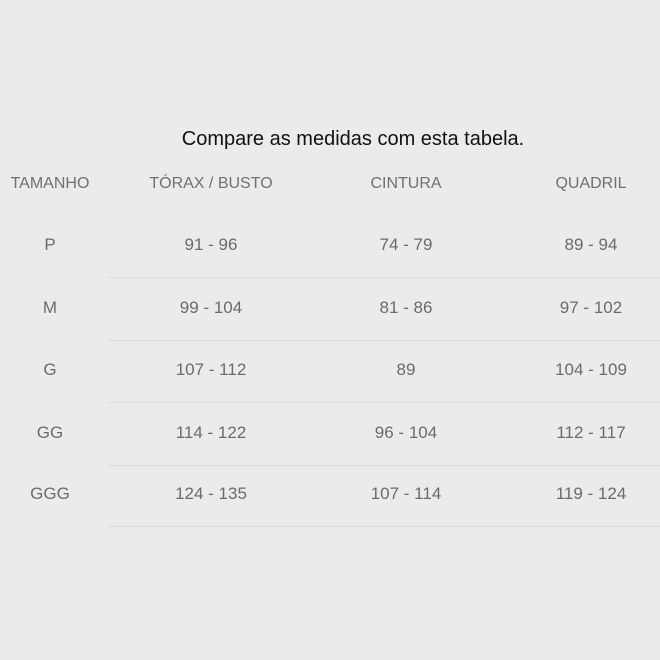  Describe the element at coordinates (591, 307) in the screenshot. I see `cell-hip: 97 - 102` at that location.